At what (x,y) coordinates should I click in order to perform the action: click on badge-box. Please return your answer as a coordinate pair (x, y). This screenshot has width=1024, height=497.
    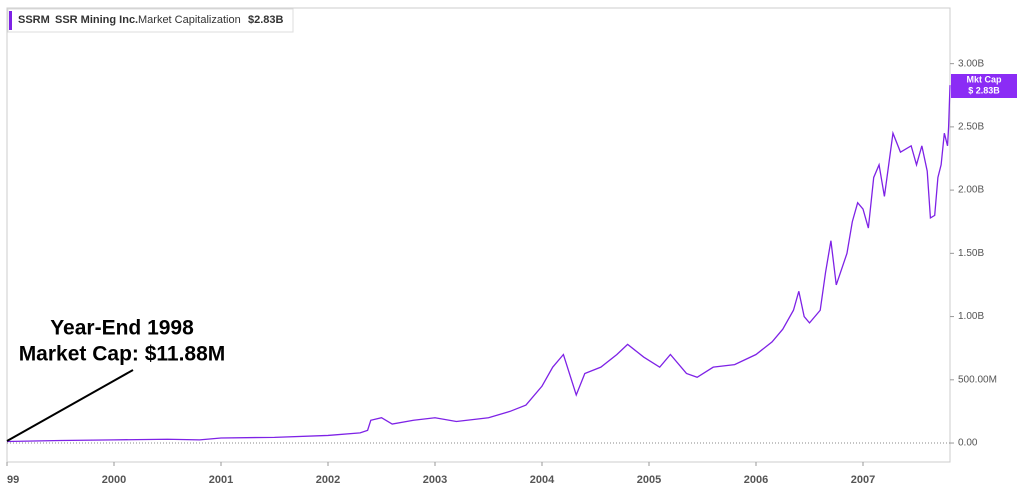
    Looking at the image, I should click on (984, 86).